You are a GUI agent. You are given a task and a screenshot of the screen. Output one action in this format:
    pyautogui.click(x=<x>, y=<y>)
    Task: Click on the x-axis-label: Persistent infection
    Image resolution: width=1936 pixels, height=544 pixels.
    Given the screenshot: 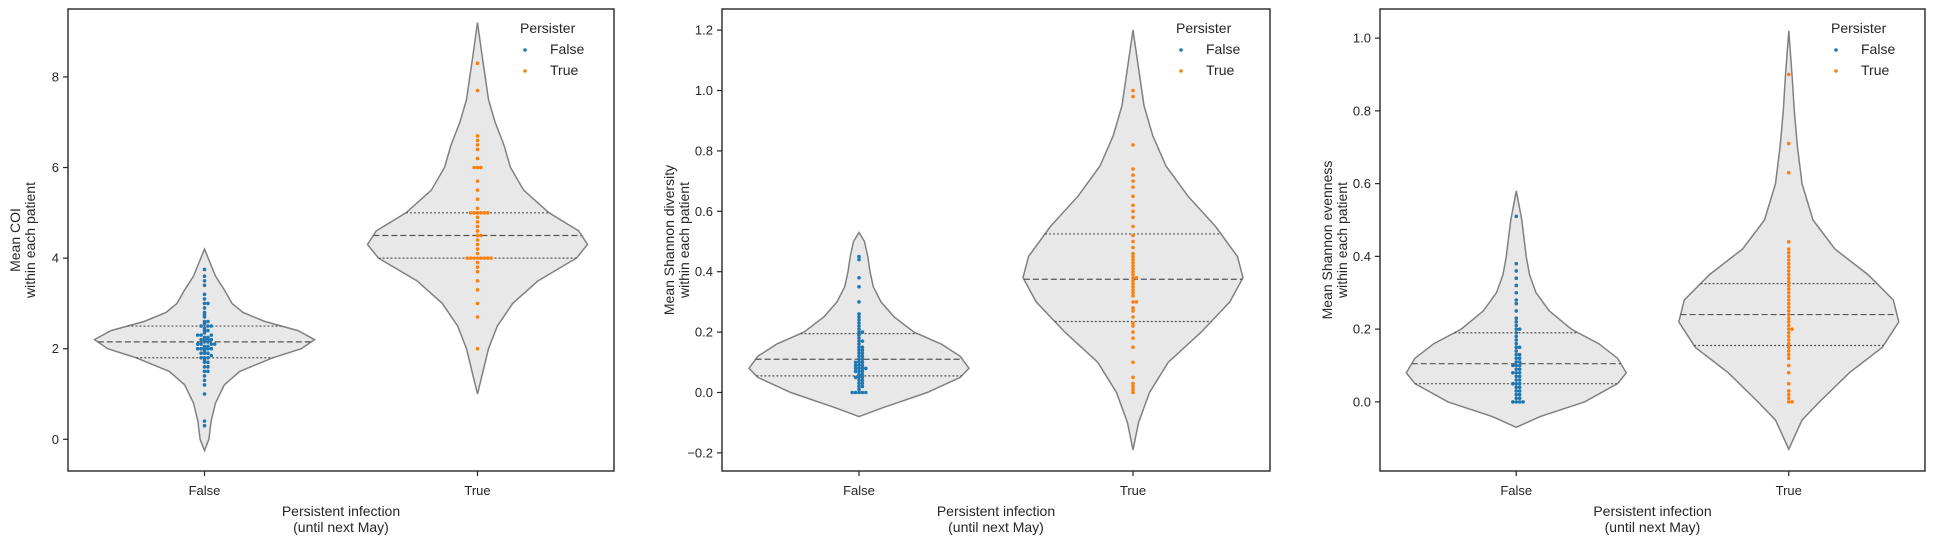 What is the action you would take?
    pyautogui.click(x=1652, y=511)
    